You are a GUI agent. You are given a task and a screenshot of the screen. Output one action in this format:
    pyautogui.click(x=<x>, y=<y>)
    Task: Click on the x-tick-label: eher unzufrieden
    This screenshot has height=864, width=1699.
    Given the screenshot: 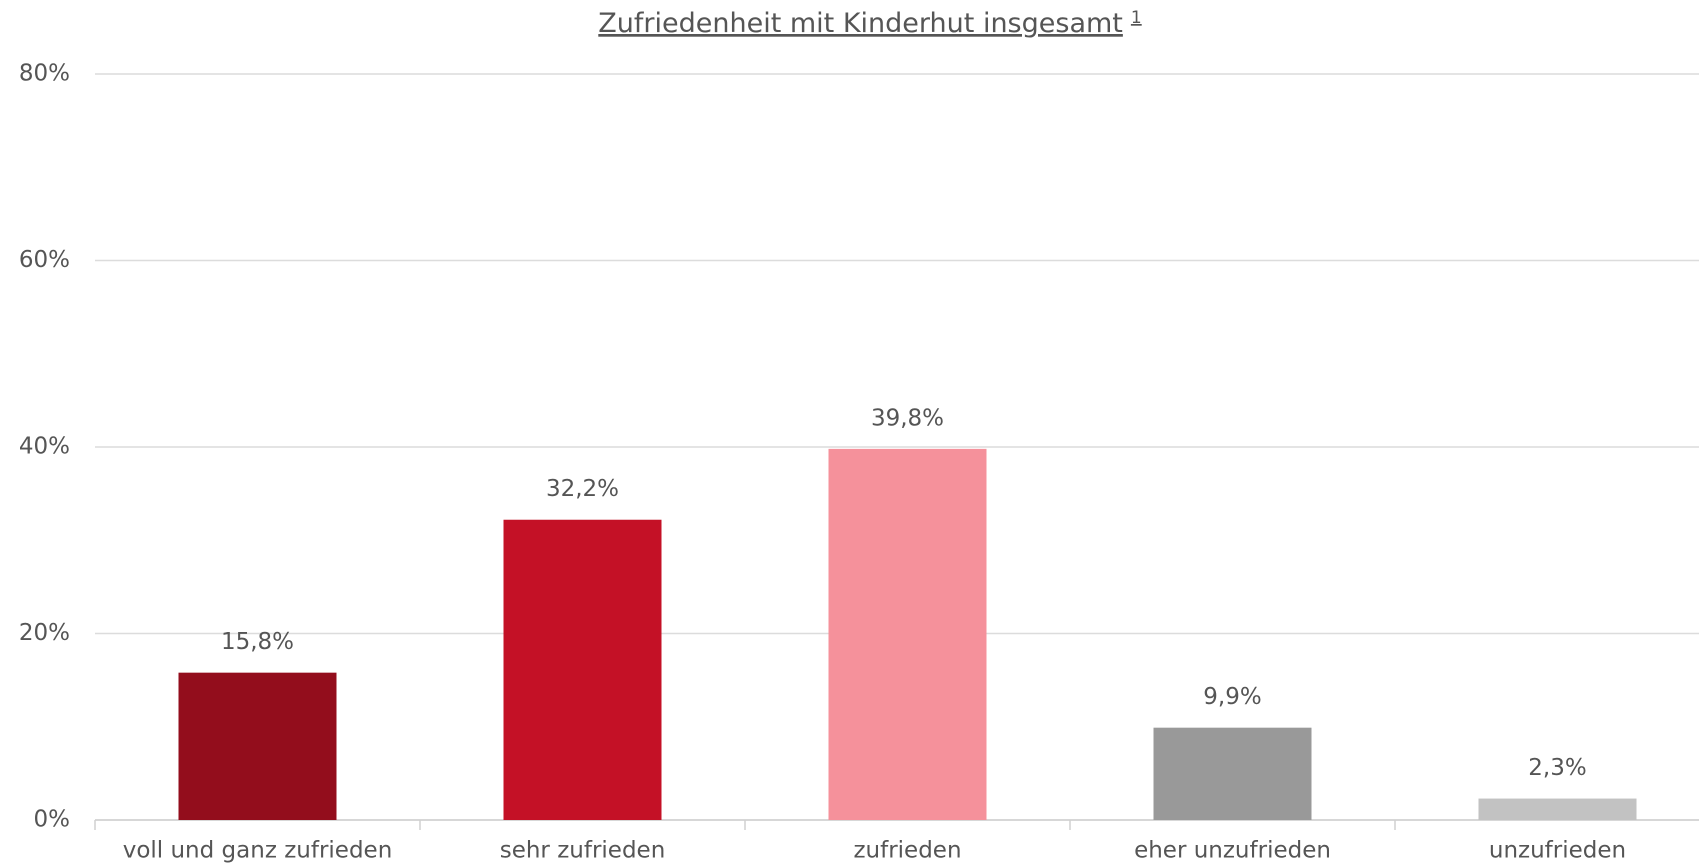 What is the action you would take?
    pyautogui.click(x=1232, y=851)
    